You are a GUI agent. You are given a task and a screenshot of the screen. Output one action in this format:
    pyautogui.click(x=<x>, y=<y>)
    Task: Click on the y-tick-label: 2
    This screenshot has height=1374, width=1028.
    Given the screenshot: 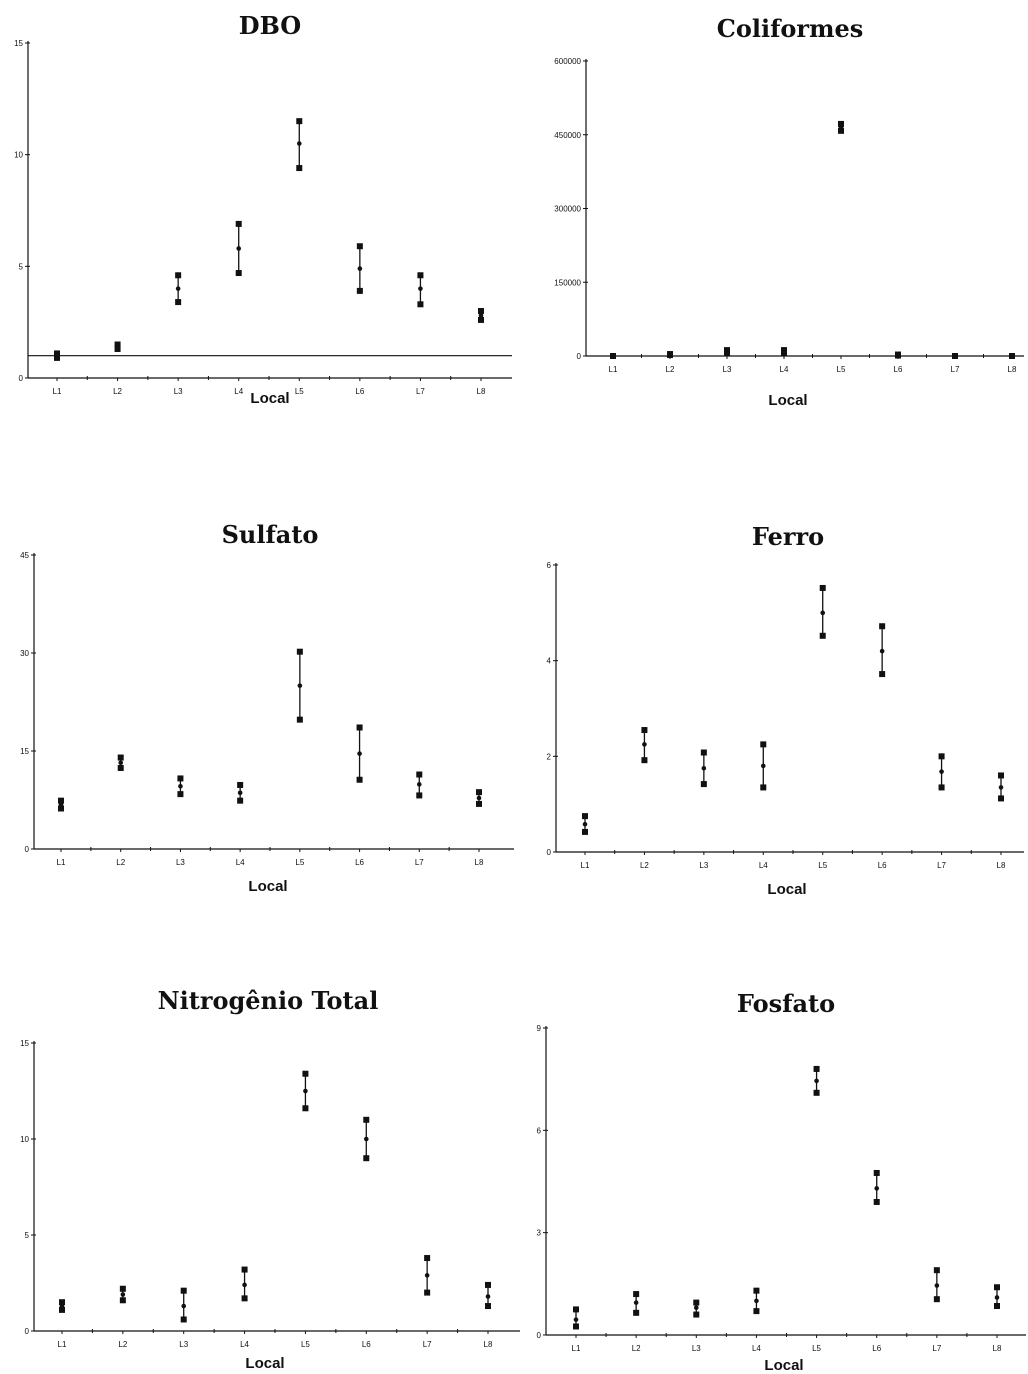 What is the action you would take?
    pyautogui.click(x=549, y=756)
    